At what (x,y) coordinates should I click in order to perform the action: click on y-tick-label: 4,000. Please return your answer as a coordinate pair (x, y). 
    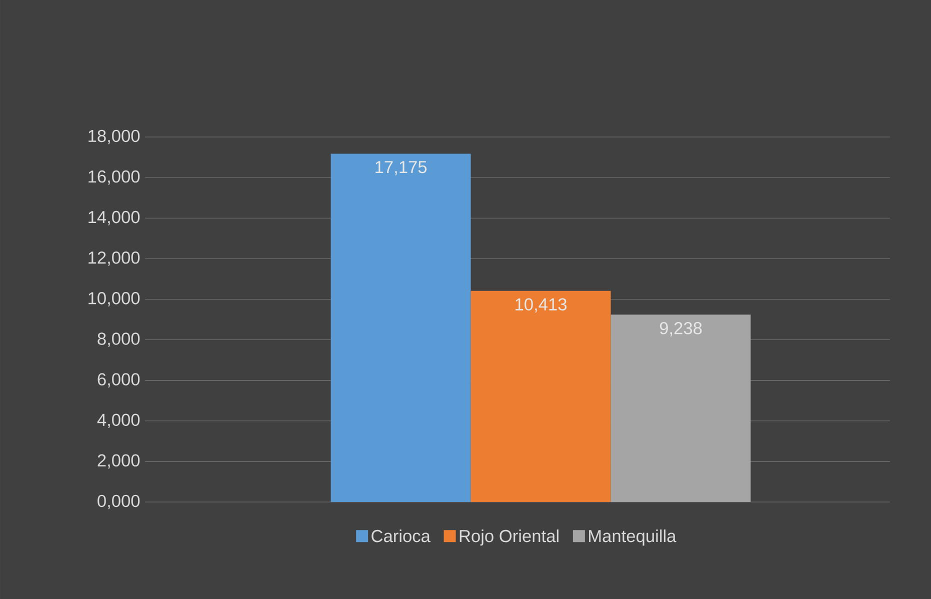
    Looking at the image, I should click on (118, 421).